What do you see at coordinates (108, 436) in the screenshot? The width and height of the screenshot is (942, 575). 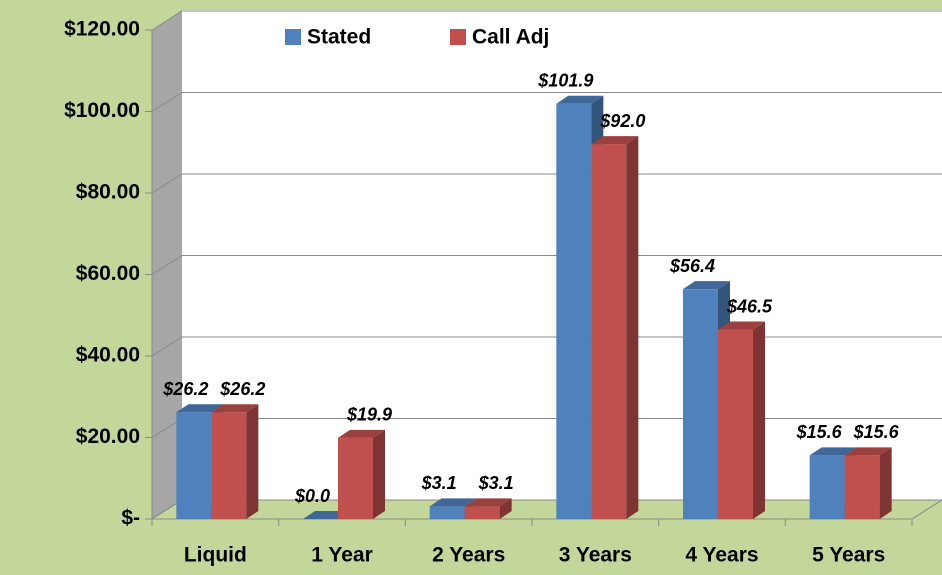 I see `y-tick-label: $20.00` at bounding box center [108, 436].